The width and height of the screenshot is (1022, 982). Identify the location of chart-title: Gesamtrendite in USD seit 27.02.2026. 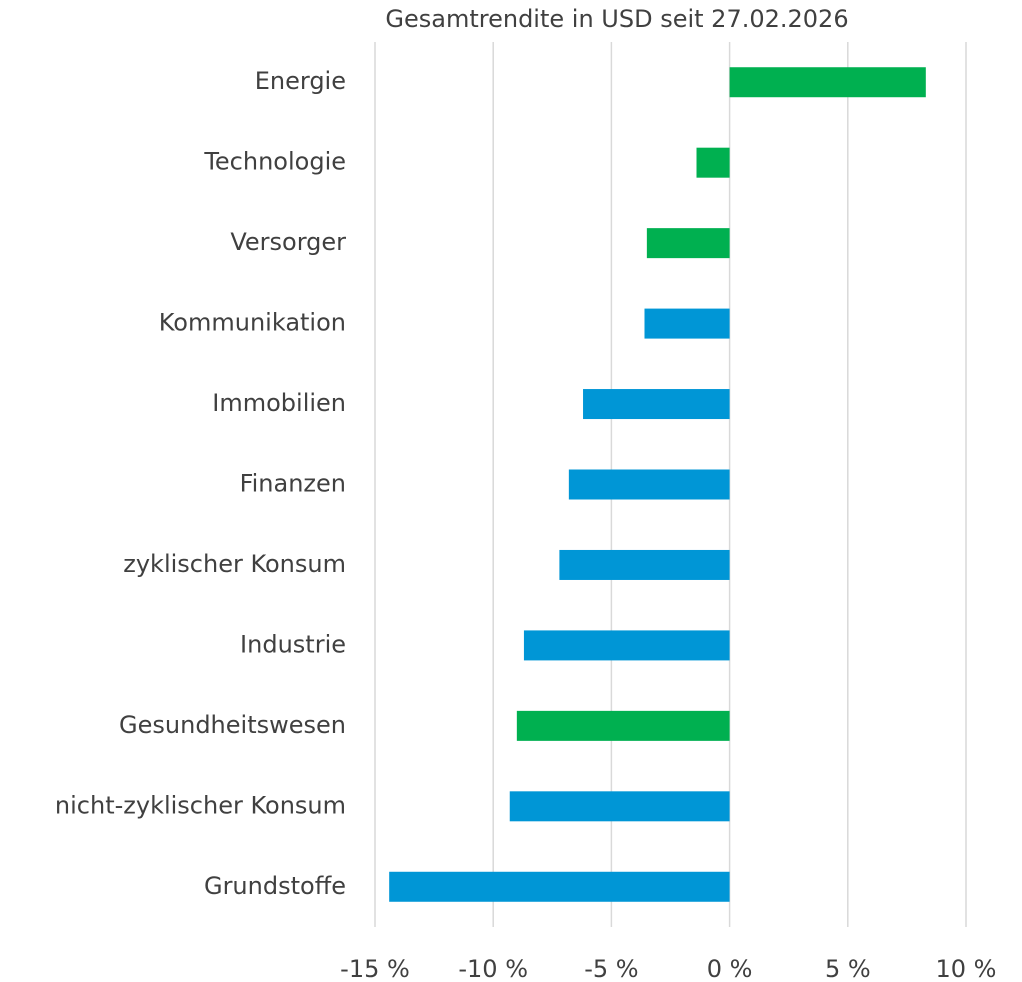
(616, 19).